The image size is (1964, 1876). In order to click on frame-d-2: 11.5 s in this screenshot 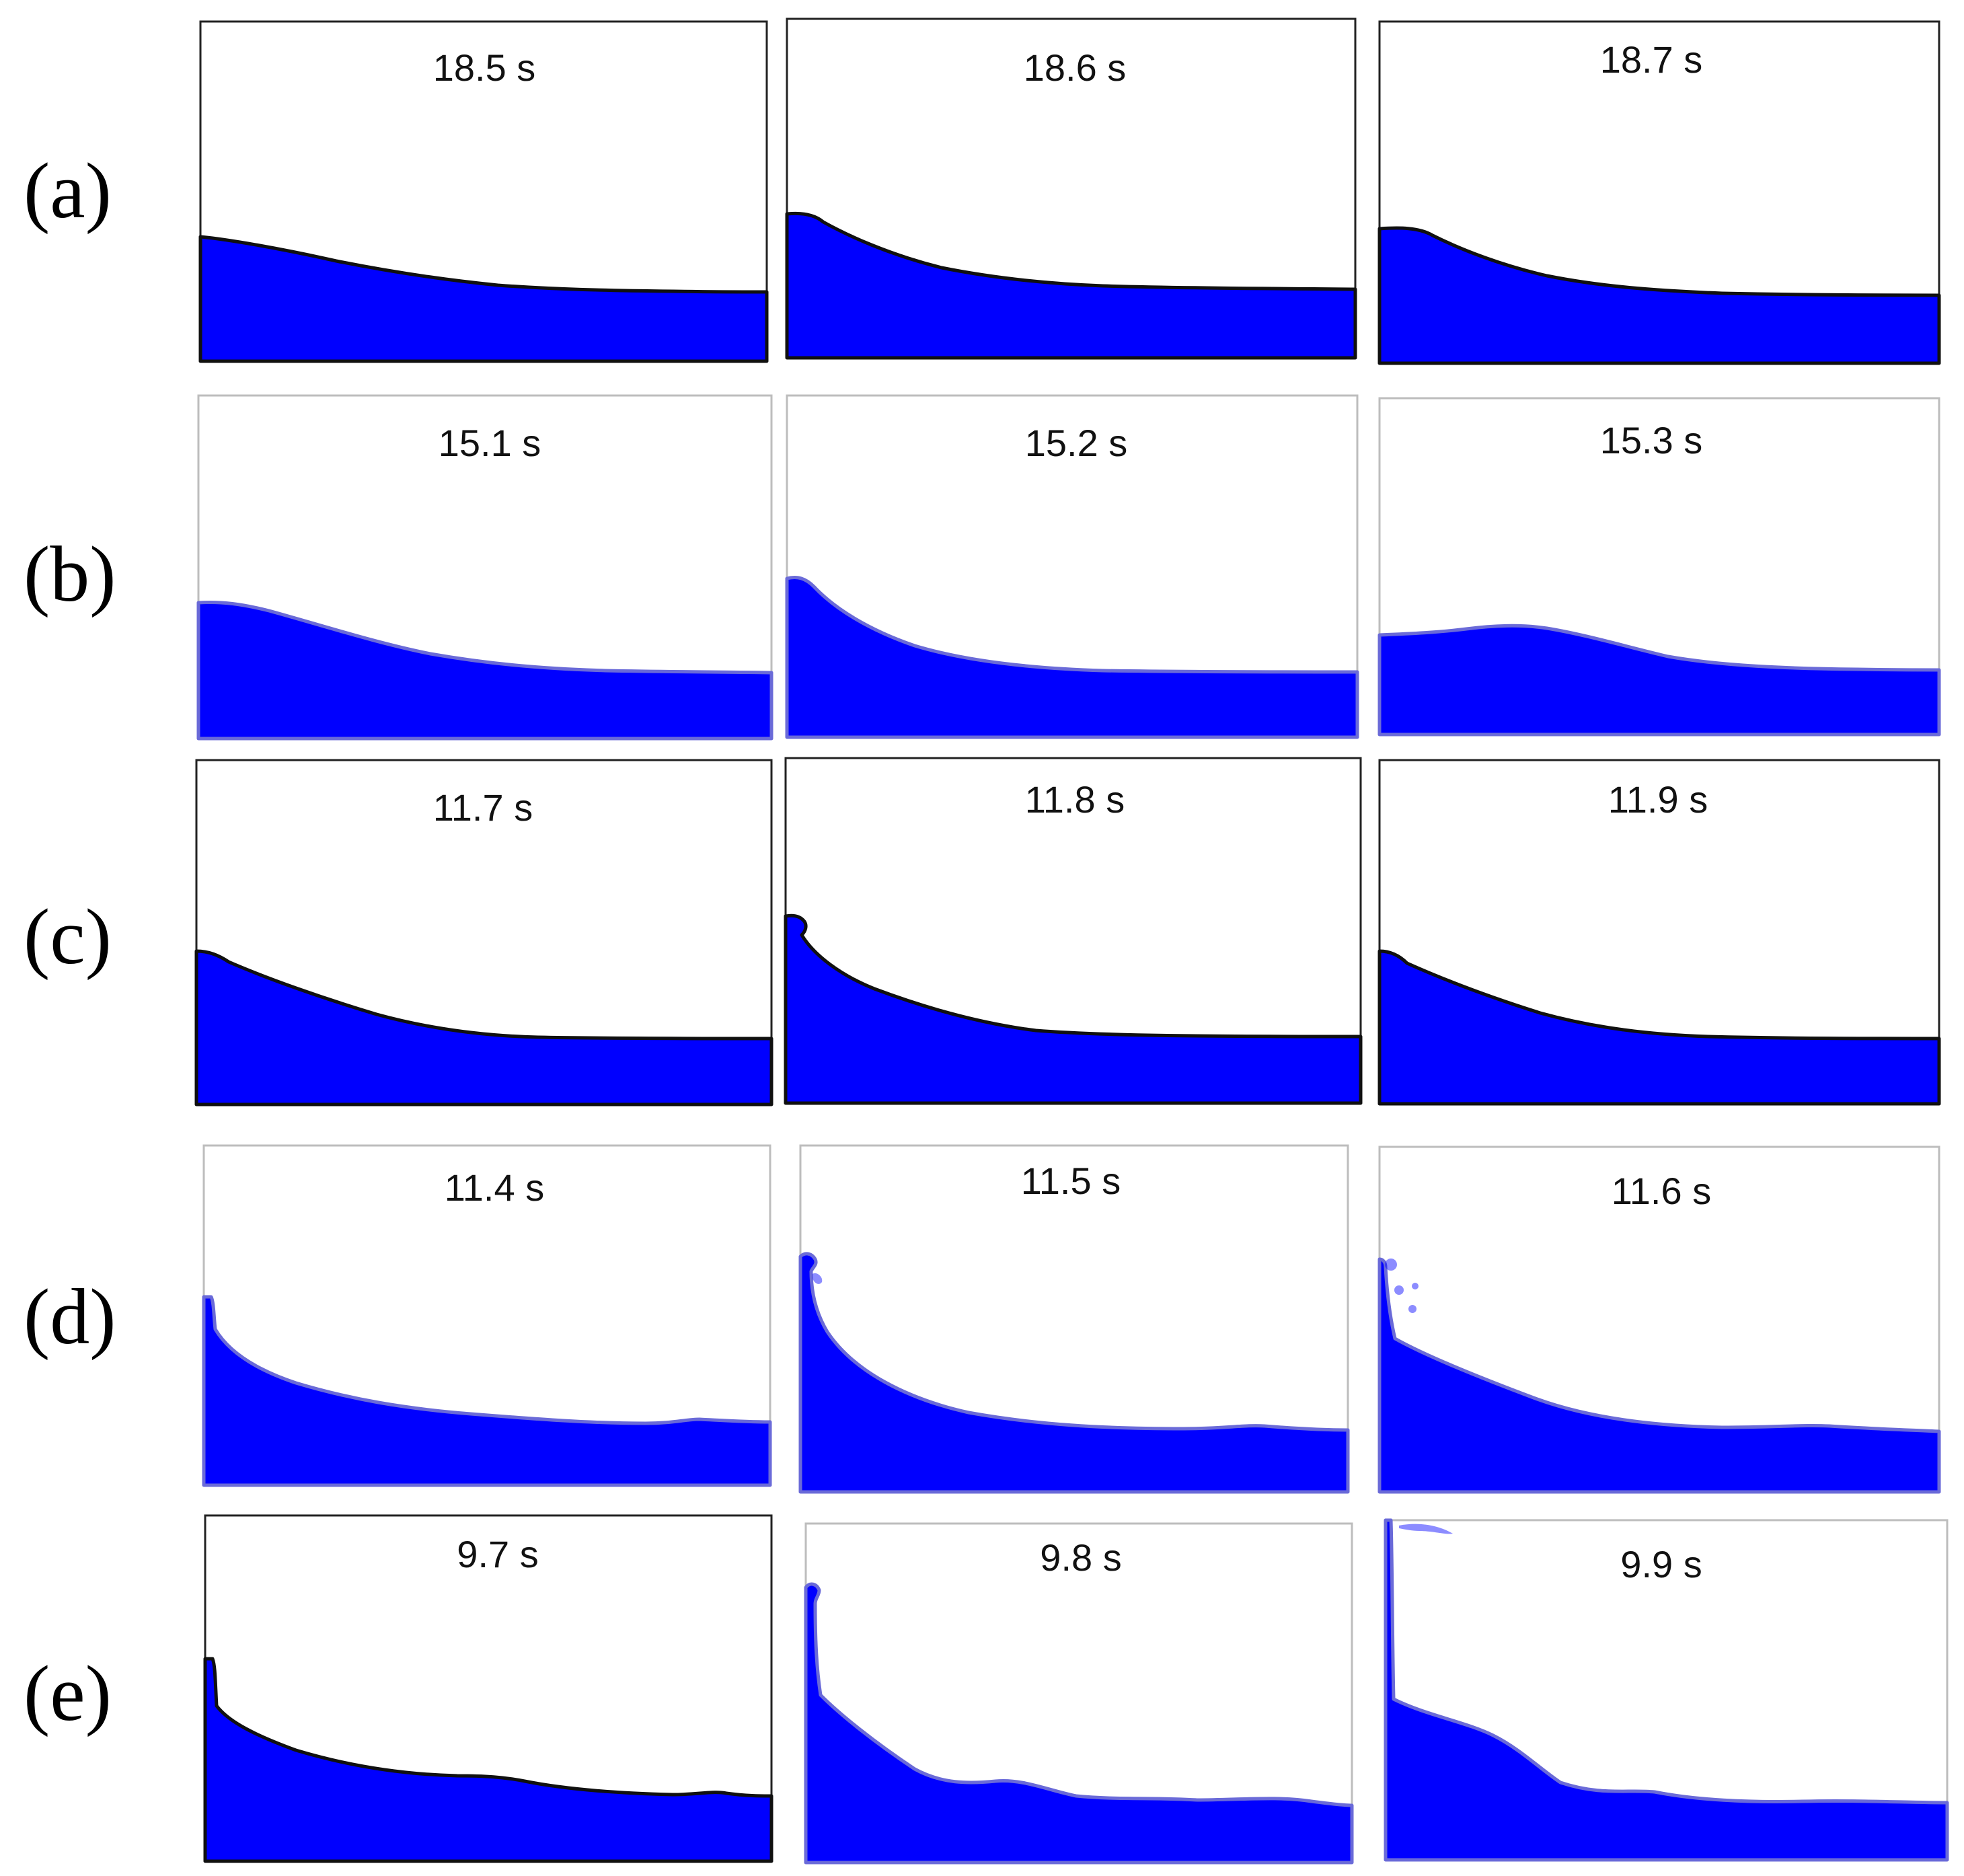, I will do `click(1074, 1319)`.